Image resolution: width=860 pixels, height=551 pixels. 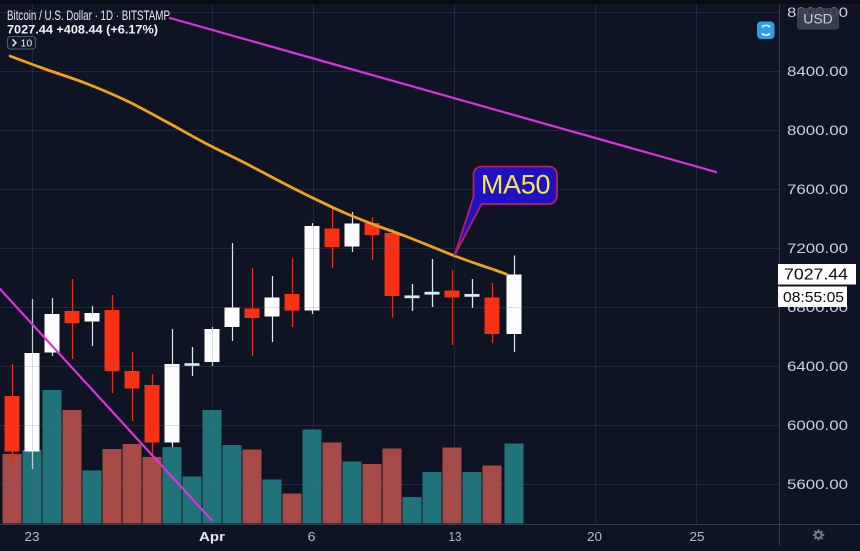 I want to click on svg-text:Bitcoin / U.S. Dollar · 1D · B: Bitcoin / U.S. Dollar · 1D · BITSTAMP, so click(x=88, y=15).